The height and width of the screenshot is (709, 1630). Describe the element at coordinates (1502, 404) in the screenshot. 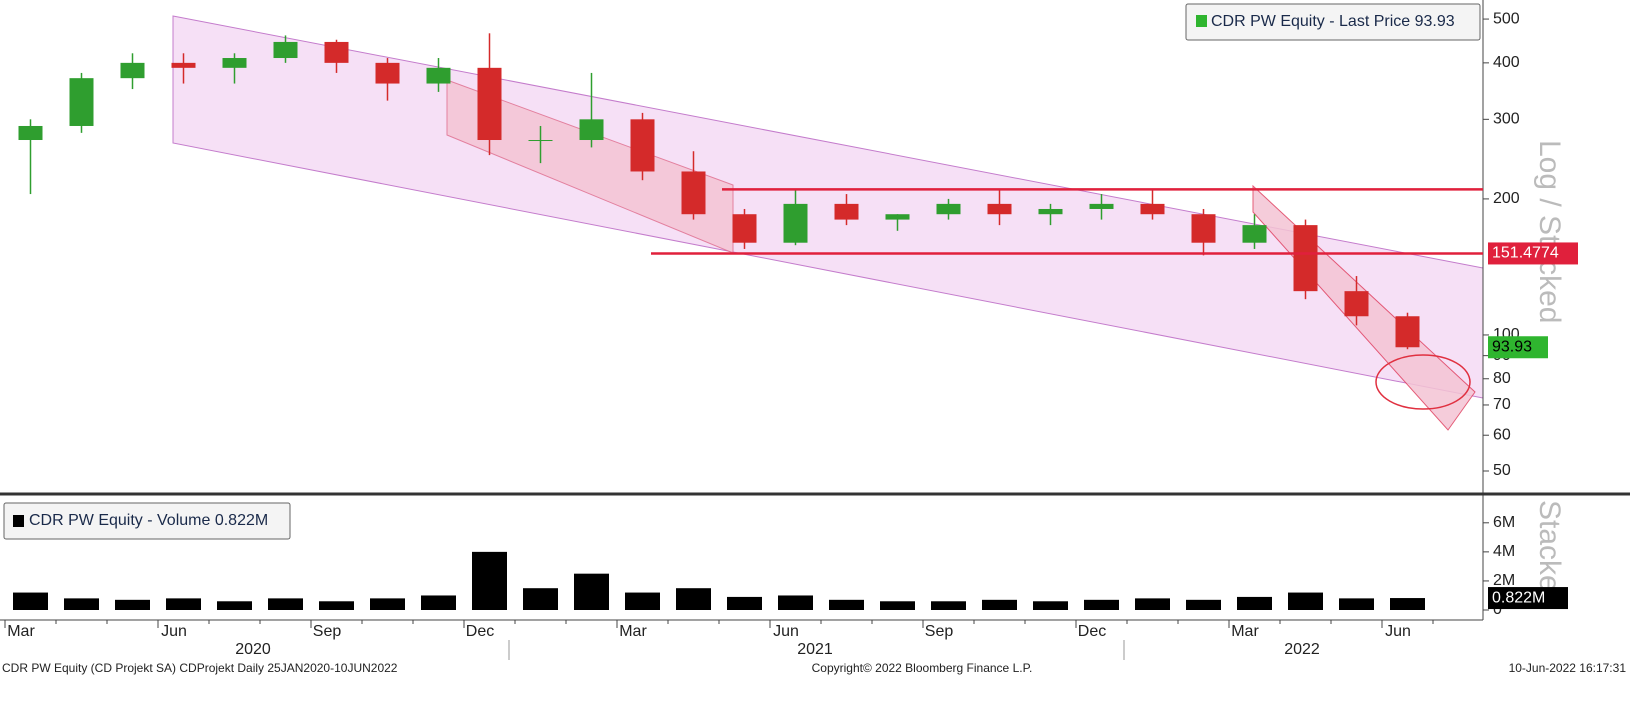

I see `y-tick-label: 70` at that location.